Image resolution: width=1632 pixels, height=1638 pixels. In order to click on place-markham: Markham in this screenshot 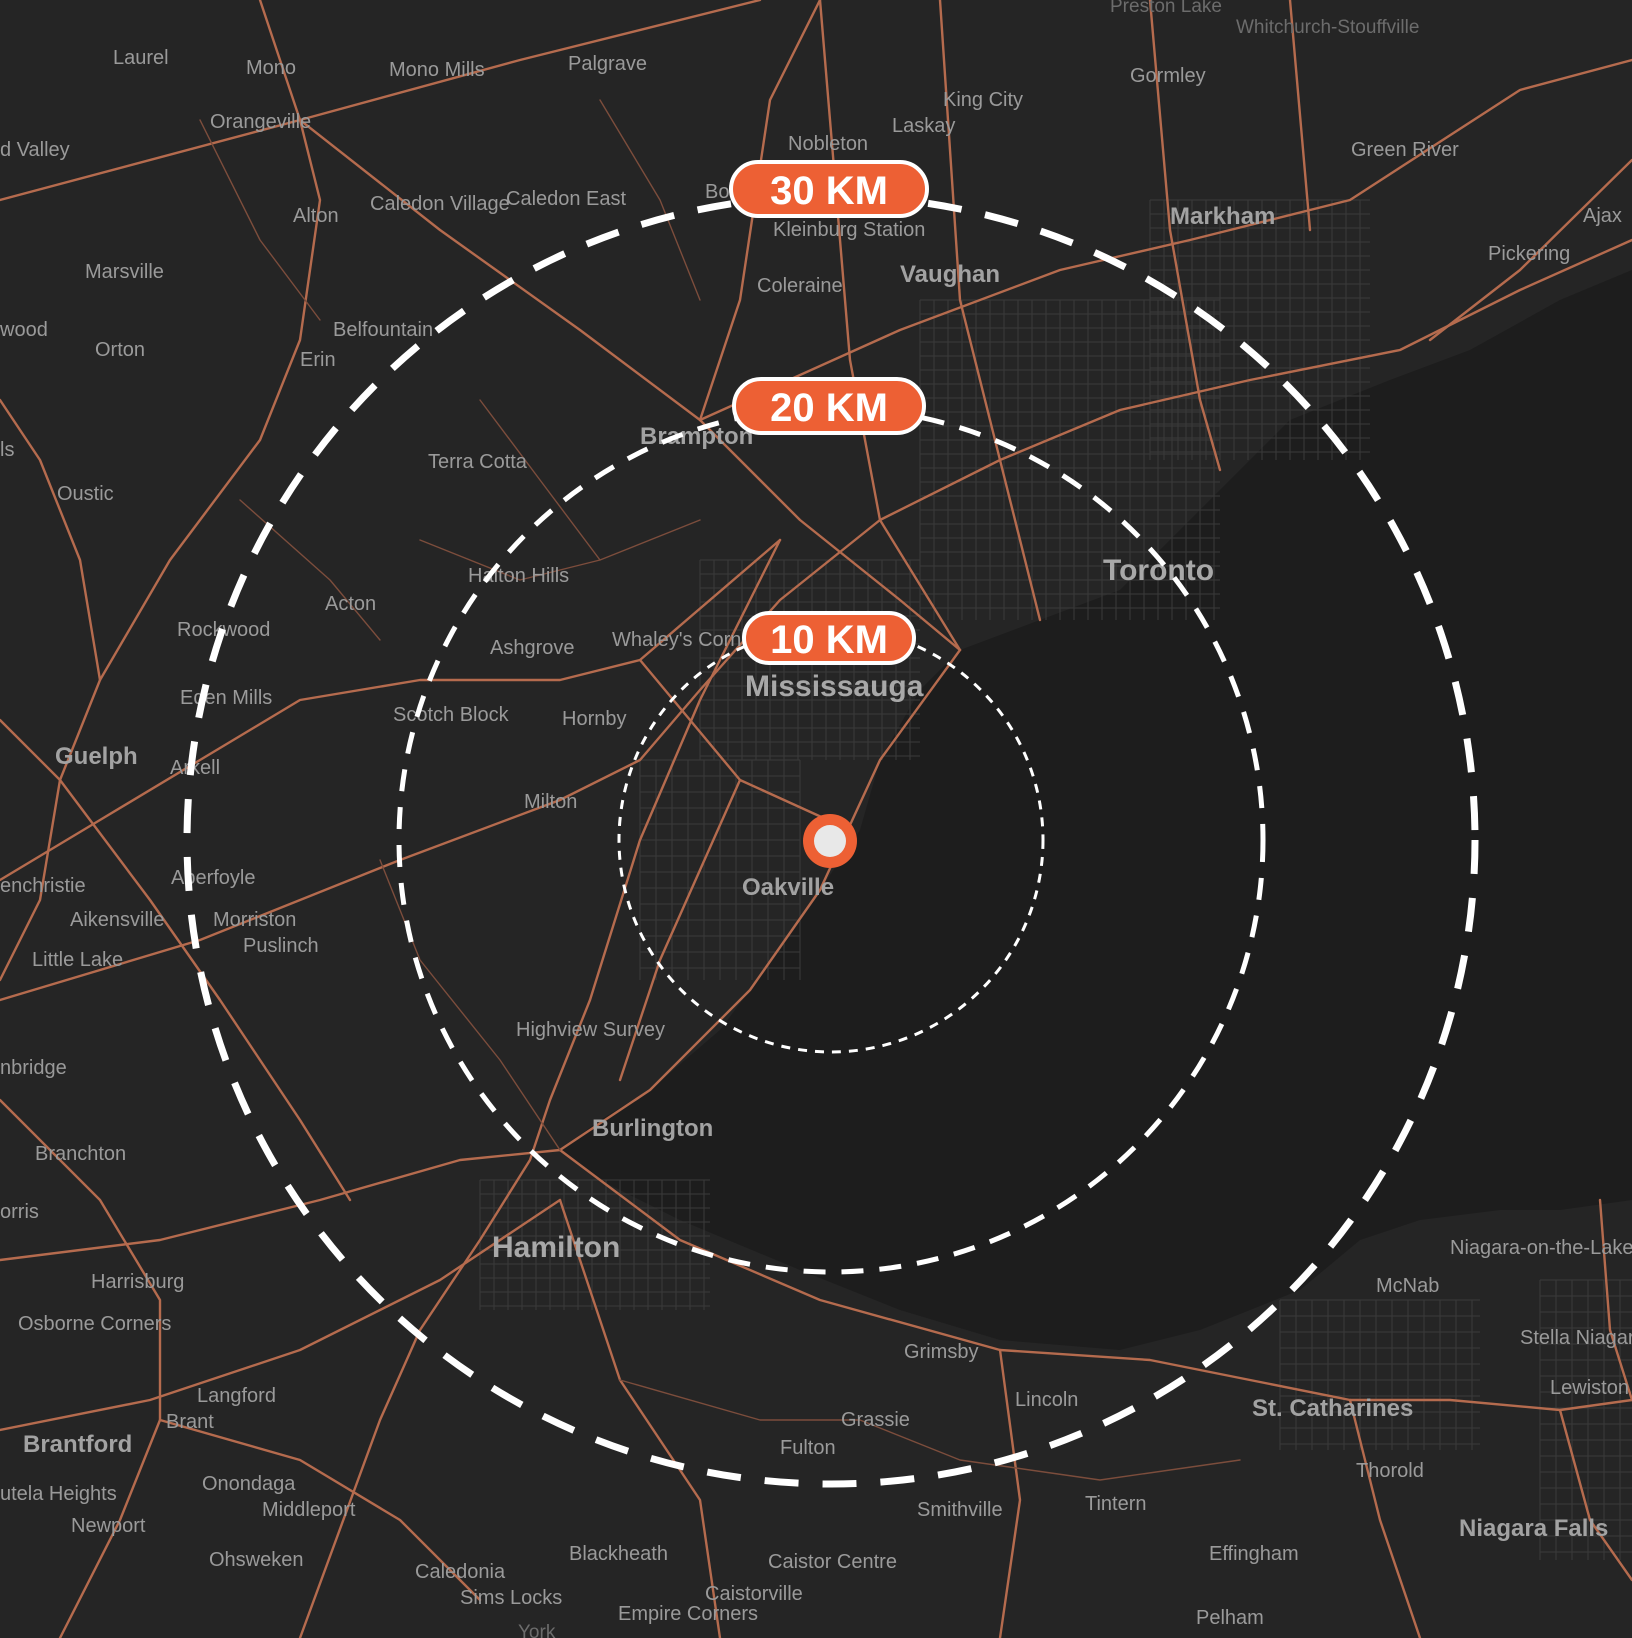, I will do `click(1222, 216)`.